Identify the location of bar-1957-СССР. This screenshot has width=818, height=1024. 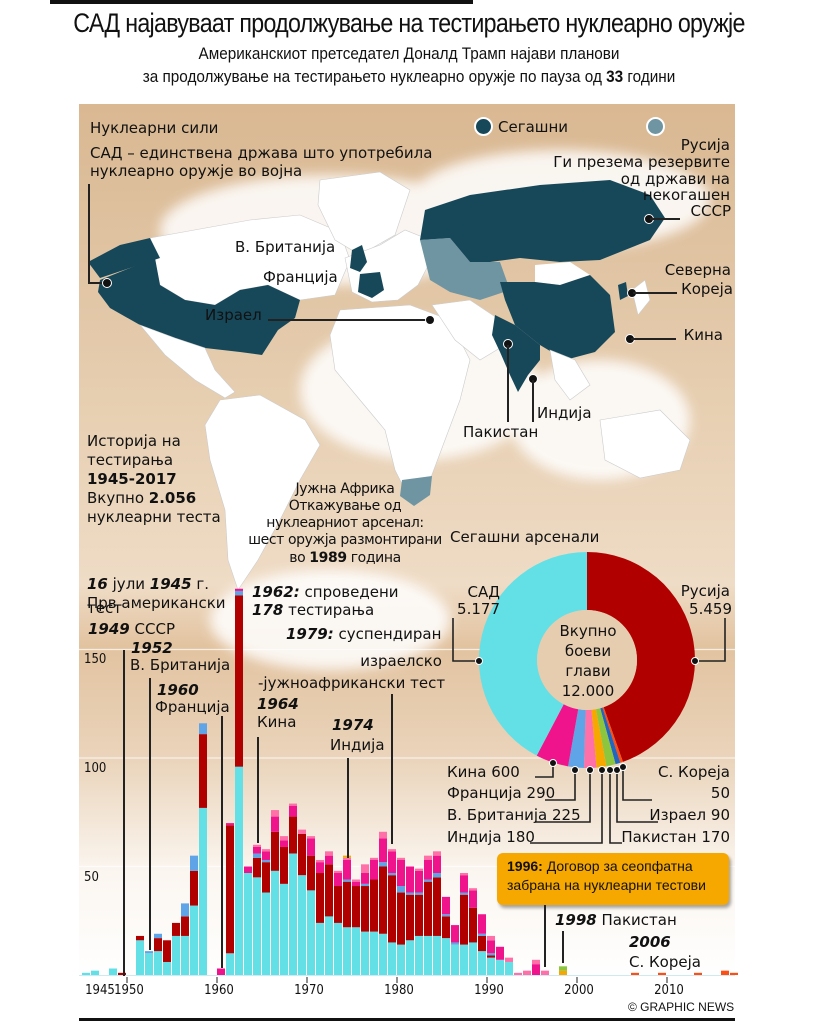
(194, 888).